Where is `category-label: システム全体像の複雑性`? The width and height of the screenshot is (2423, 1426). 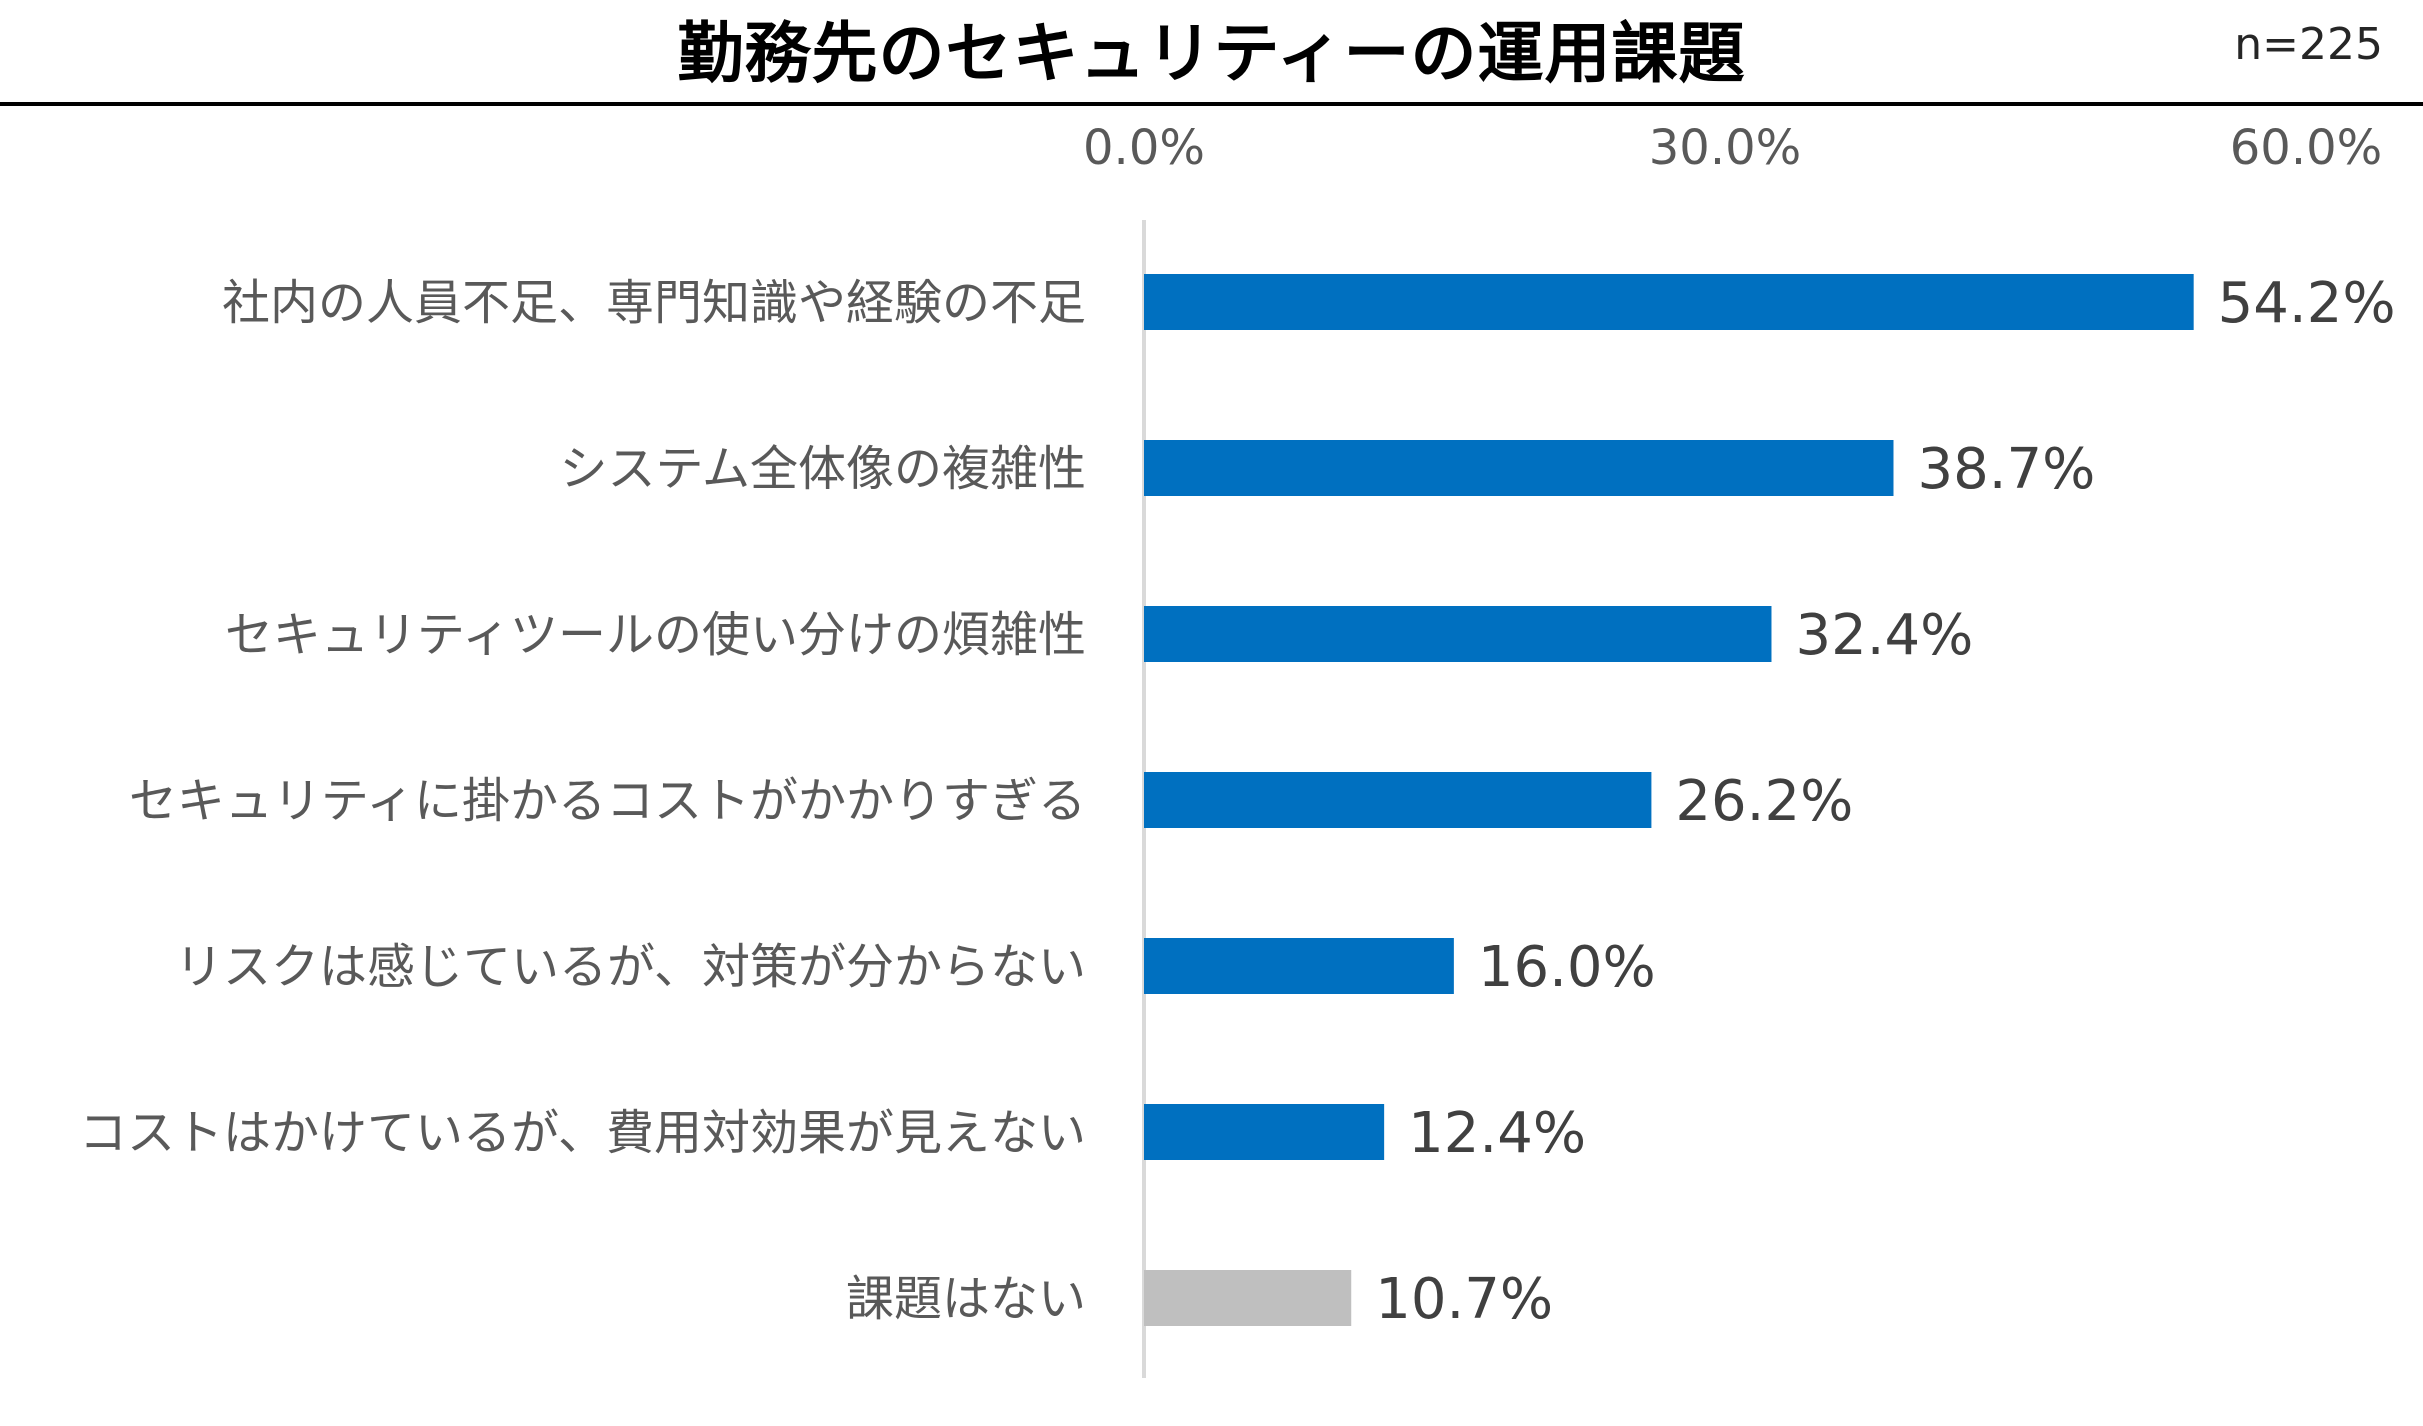 category-label: システム全体像の複雑性 is located at coordinates (822, 469).